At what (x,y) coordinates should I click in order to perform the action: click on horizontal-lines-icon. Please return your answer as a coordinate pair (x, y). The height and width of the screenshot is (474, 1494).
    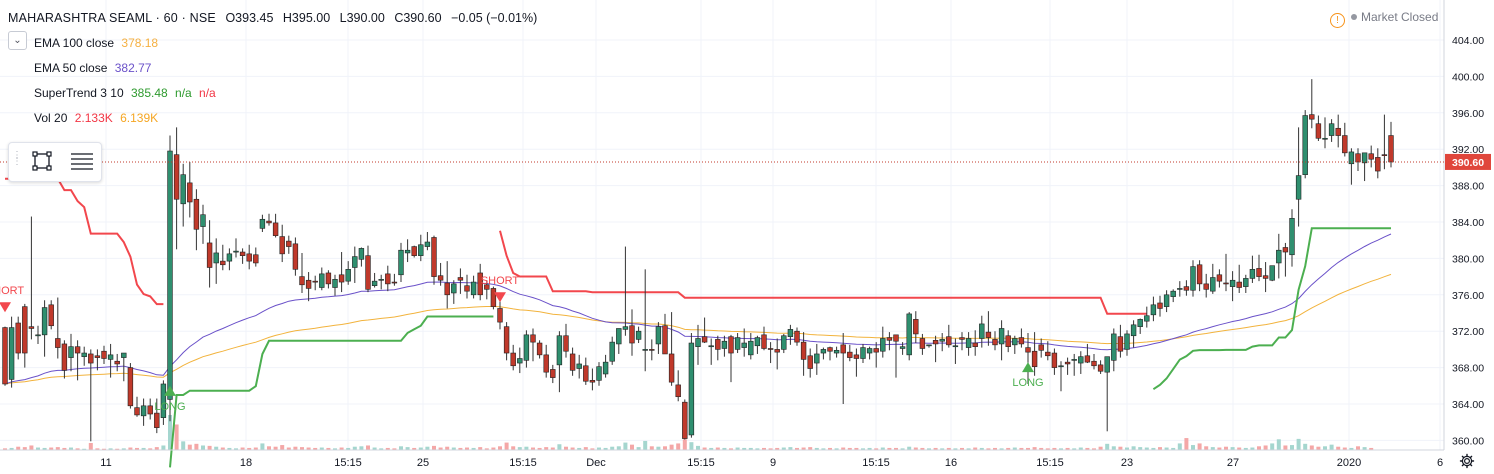
    Looking at the image, I should click on (82, 161).